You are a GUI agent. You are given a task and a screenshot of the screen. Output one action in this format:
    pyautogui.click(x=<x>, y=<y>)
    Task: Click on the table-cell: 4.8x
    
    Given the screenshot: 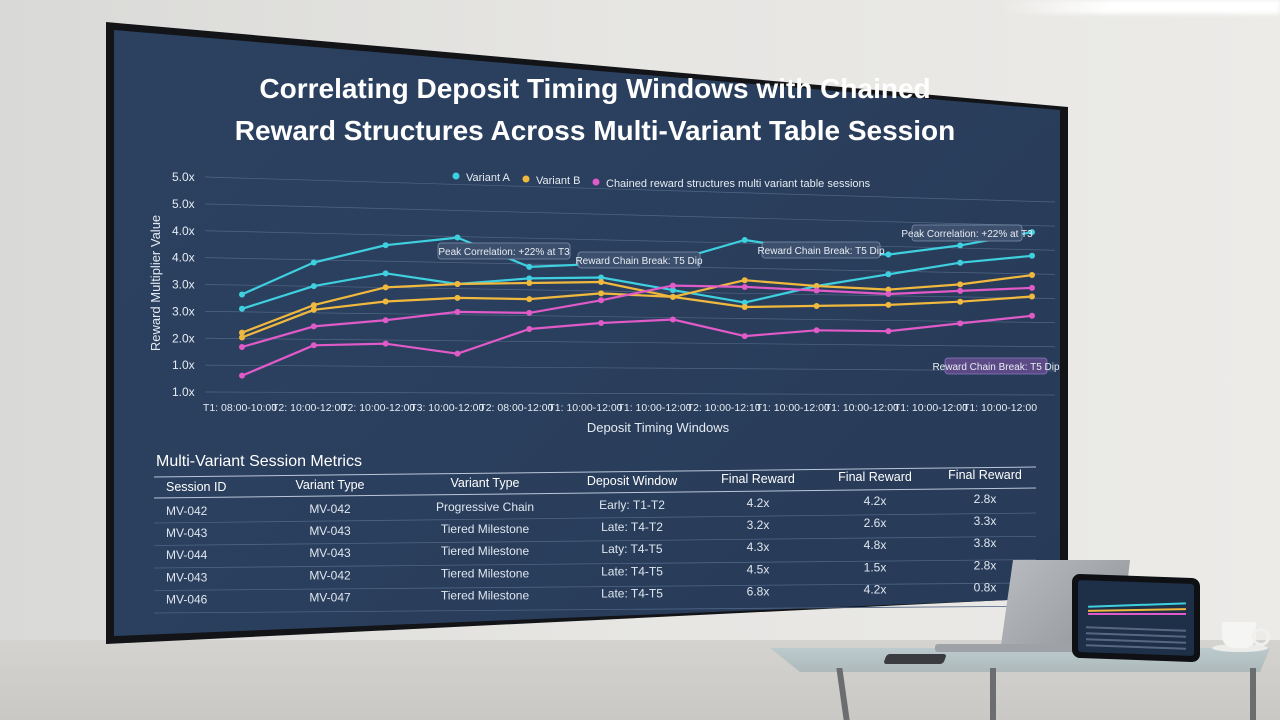 What is the action you would take?
    pyautogui.click(x=875, y=545)
    